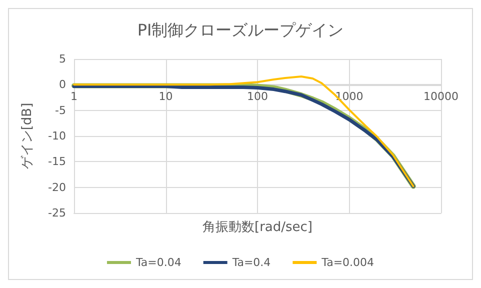 Image resolution: width=481 pixels, height=288 pixels. I want to click on x-tick-label: 1000, so click(349, 96).